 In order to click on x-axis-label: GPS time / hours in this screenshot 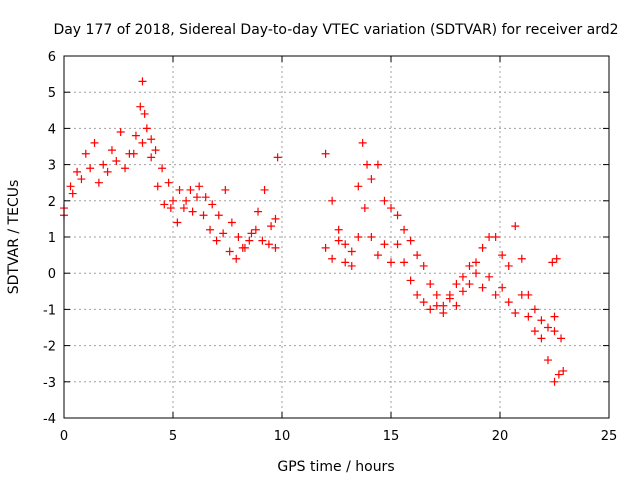, I will do `click(335, 467)`.